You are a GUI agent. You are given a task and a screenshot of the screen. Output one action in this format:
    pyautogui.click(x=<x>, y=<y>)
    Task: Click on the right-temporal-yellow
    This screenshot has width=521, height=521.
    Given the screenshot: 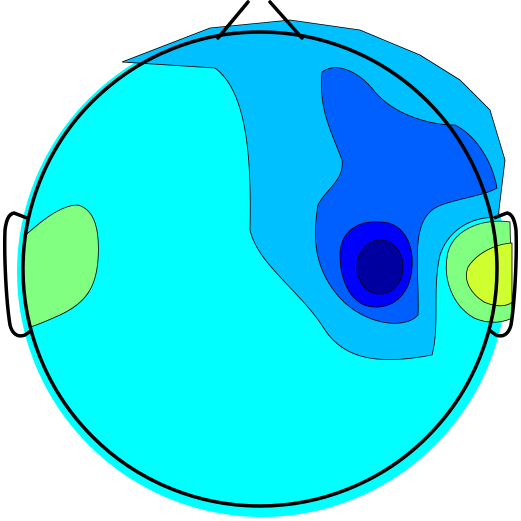 What is the action you would take?
    pyautogui.click(x=489, y=274)
    